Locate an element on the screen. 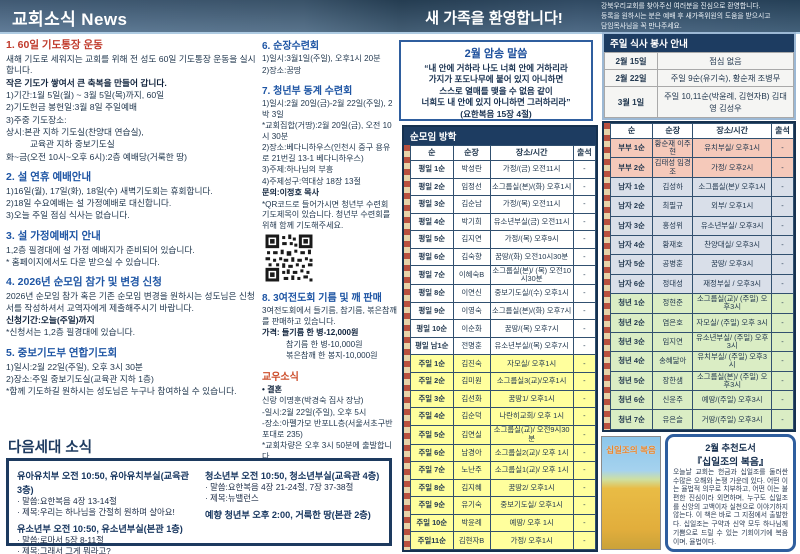  text-line: 참기름 한 병-10,000원 is located at coordinates (324, 344).